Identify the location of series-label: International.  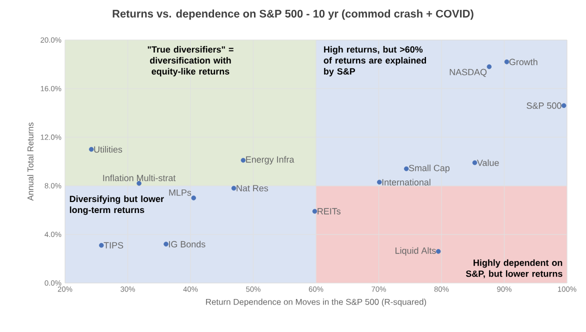
(406, 182).